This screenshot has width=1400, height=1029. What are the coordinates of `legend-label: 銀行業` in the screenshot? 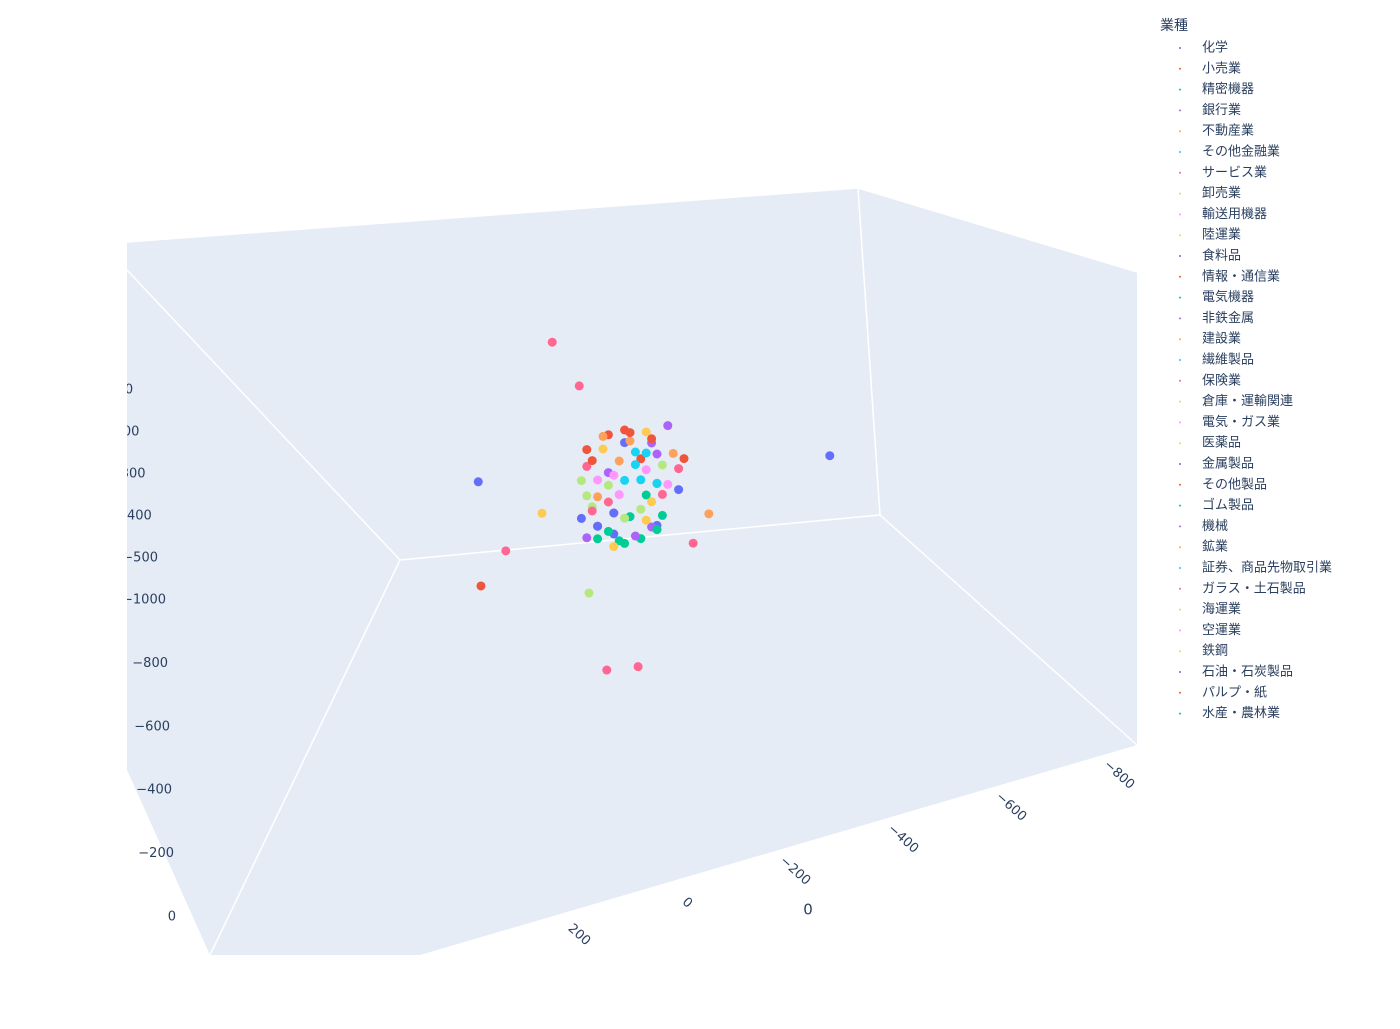 It's located at (1221, 110).